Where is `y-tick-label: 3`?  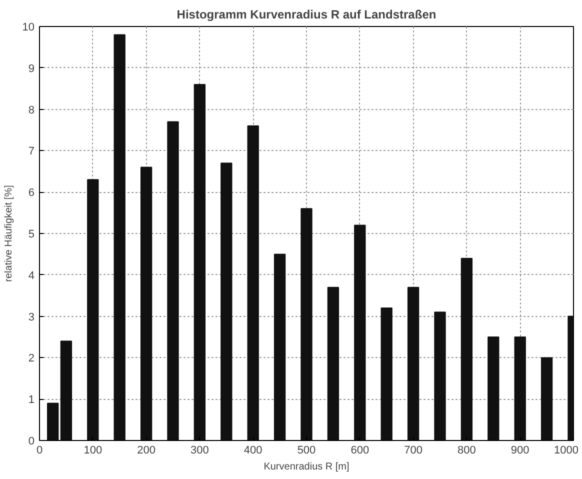 y-tick-label: 3 is located at coordinates (31, 317).